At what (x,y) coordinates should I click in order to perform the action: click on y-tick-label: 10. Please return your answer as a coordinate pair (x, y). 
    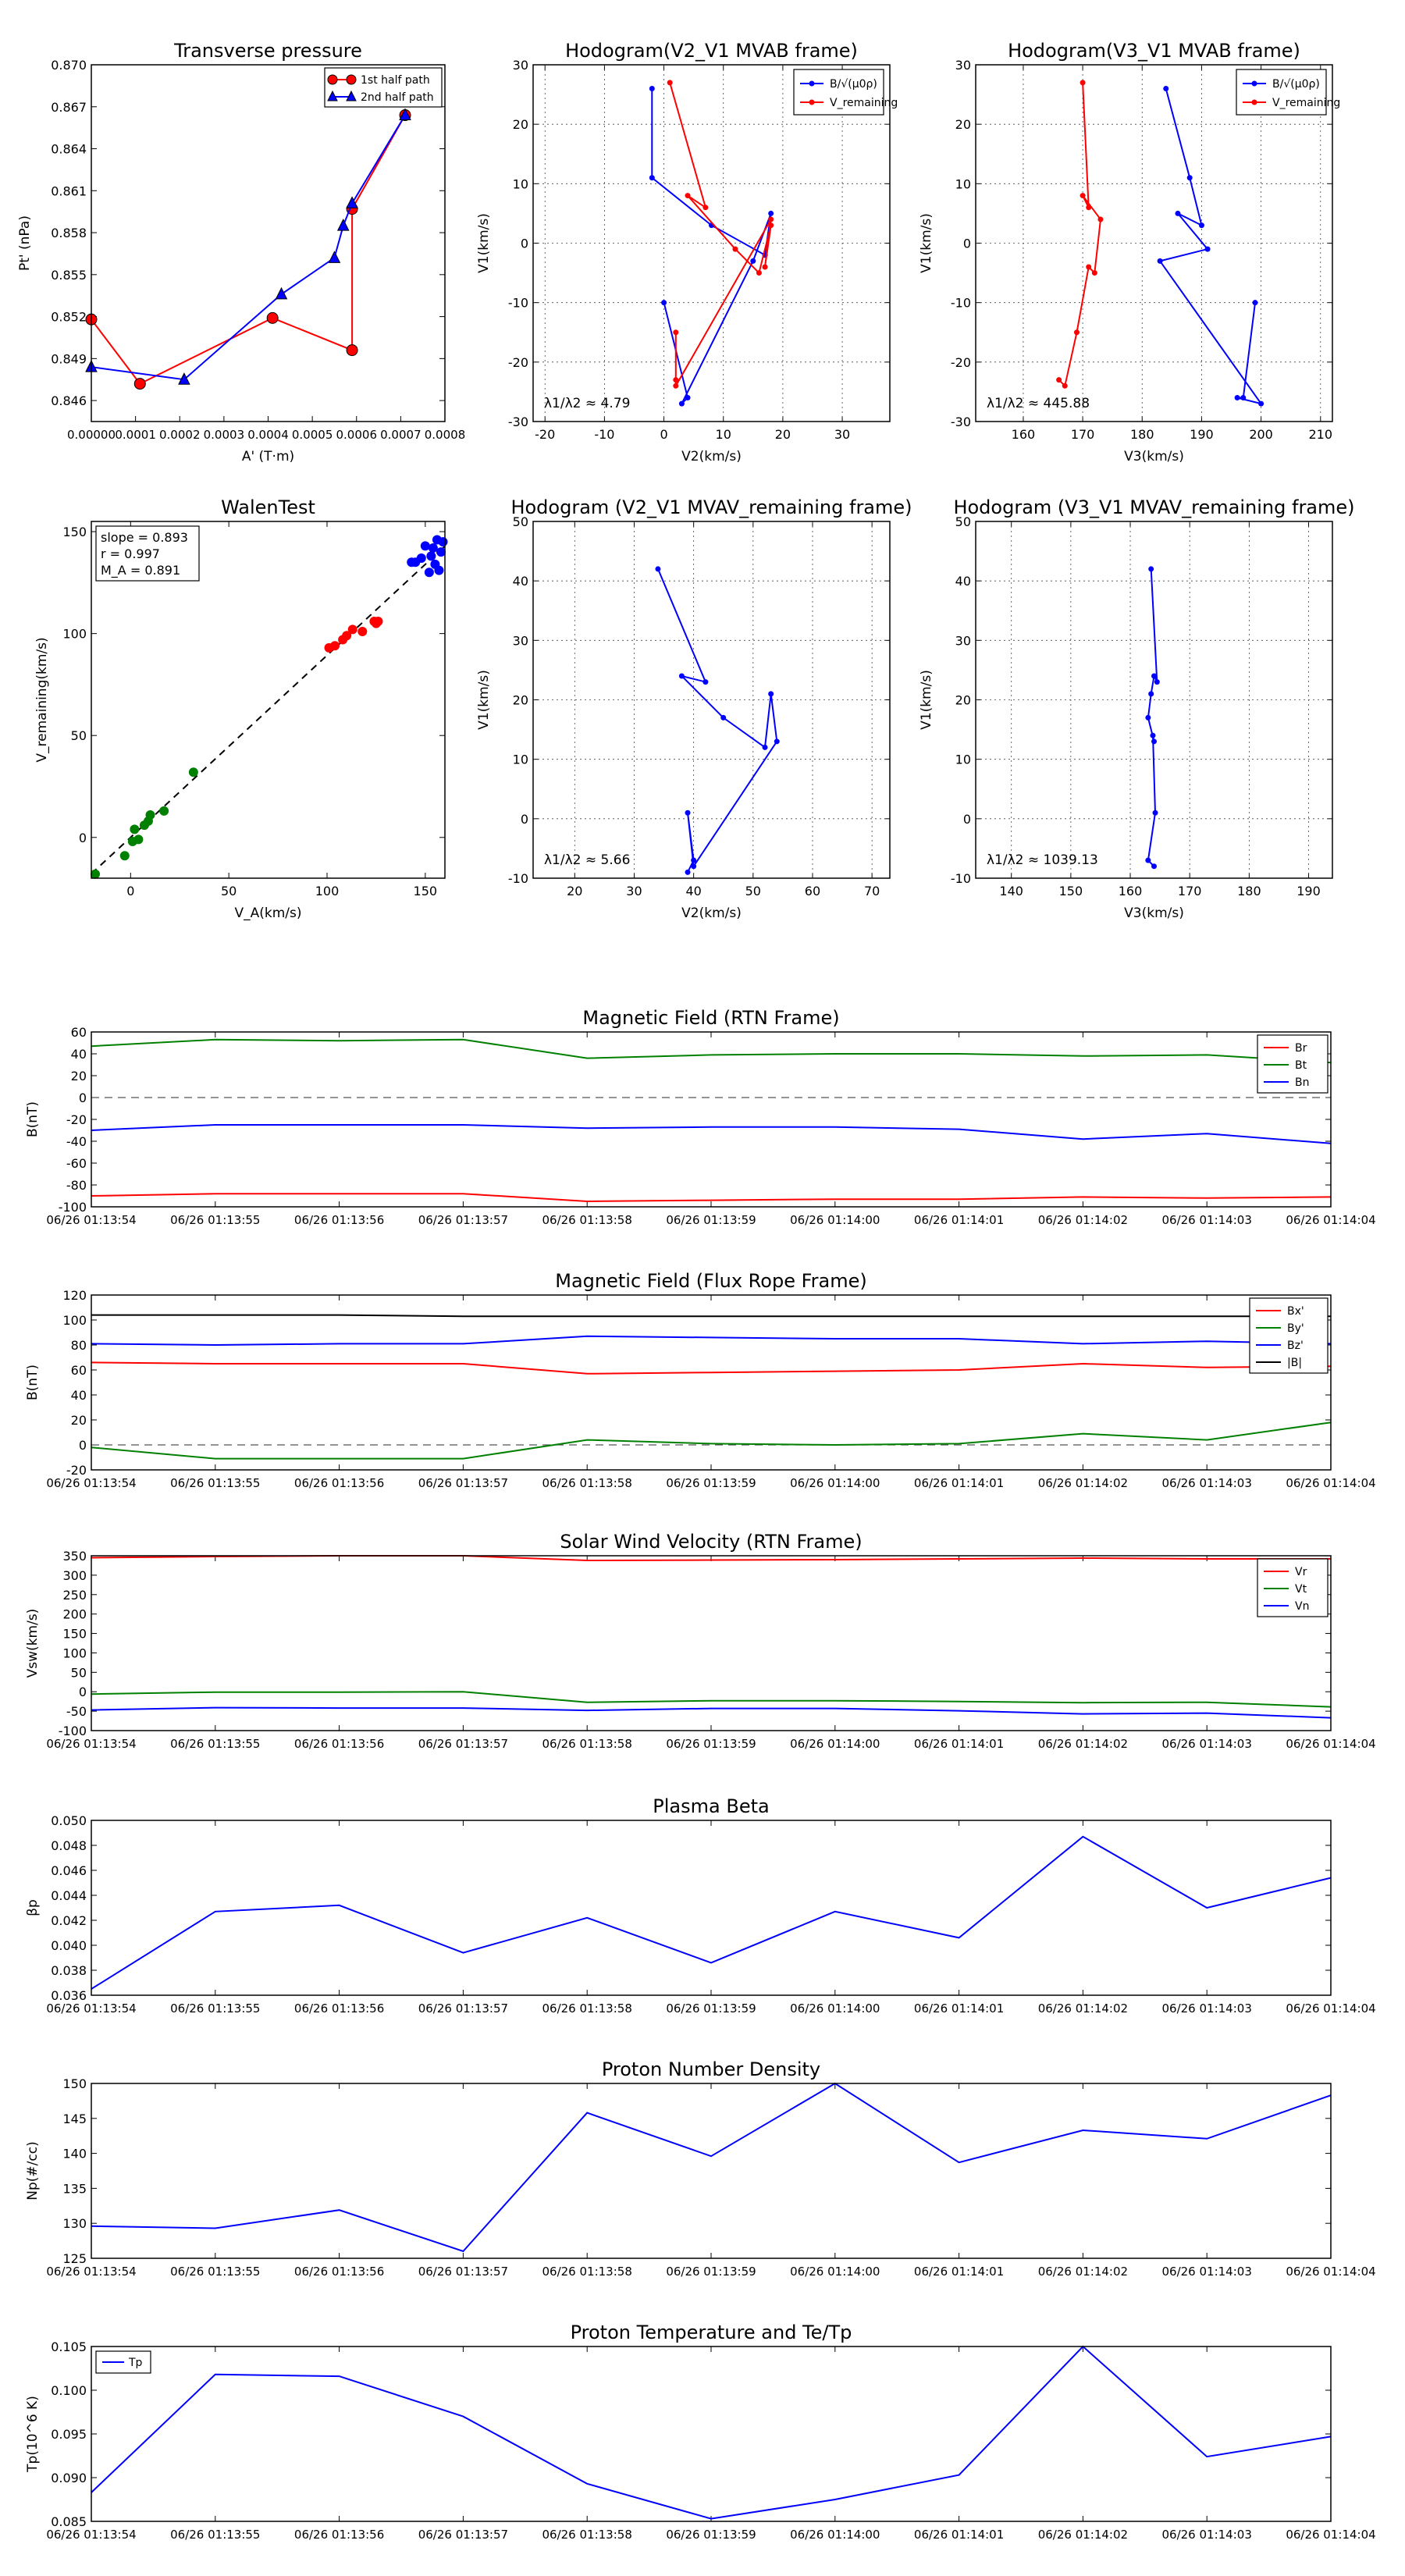
    Looking at the image, I should click on (520, 183).